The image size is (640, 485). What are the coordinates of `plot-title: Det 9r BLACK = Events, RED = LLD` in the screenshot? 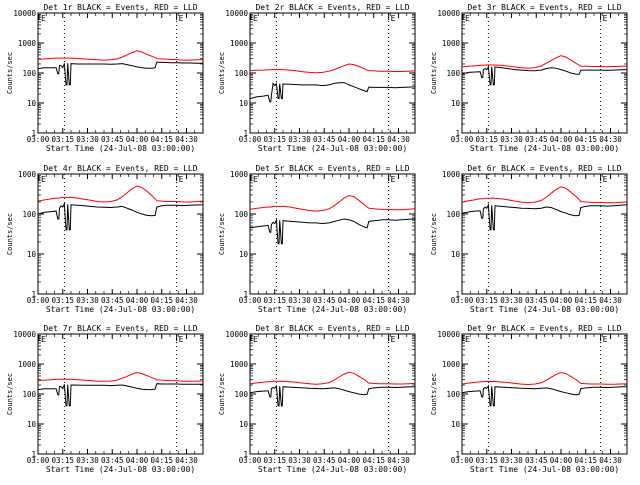 It's located at (544, 328).